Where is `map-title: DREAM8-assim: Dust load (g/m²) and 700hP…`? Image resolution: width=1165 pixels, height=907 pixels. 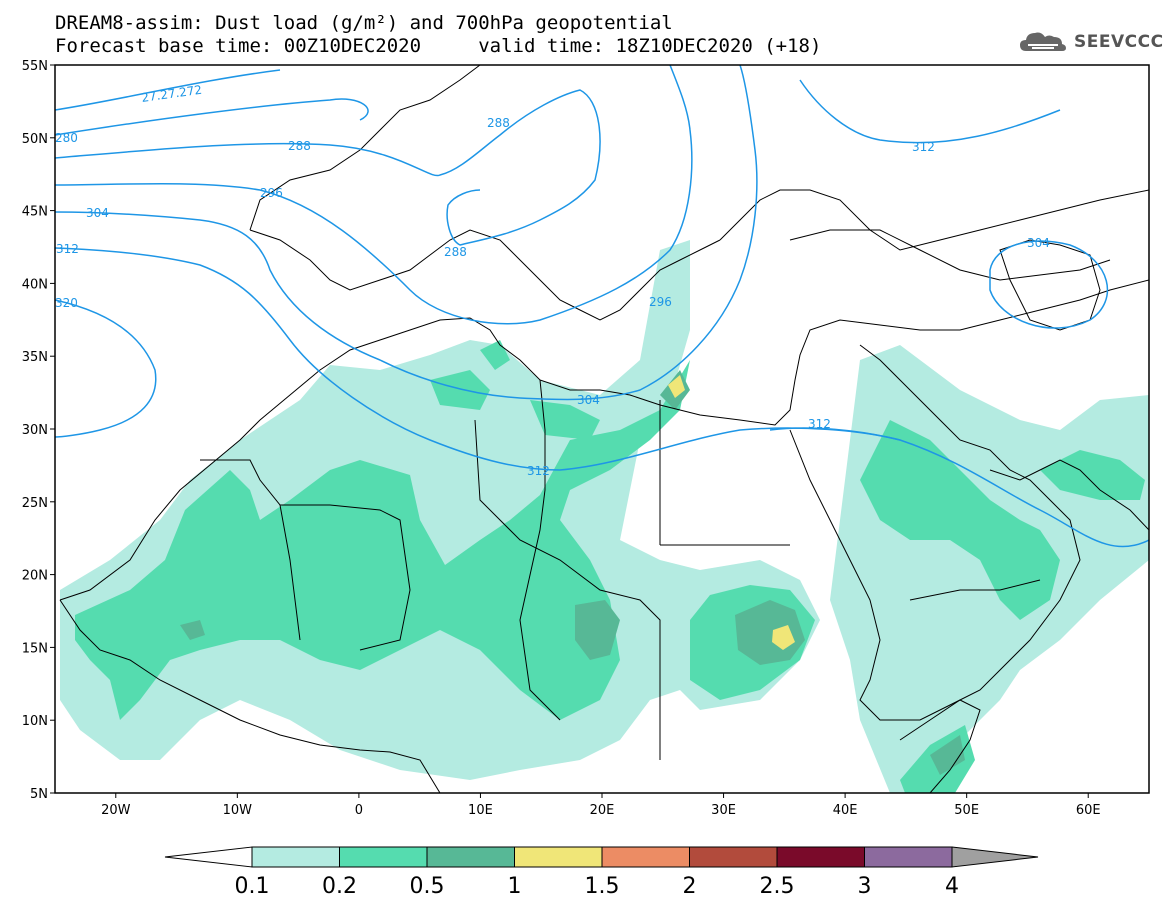
map-title: DREAM8-assim: Dust load (g/m²) and 700hP… is located at coordinates (364, 23).